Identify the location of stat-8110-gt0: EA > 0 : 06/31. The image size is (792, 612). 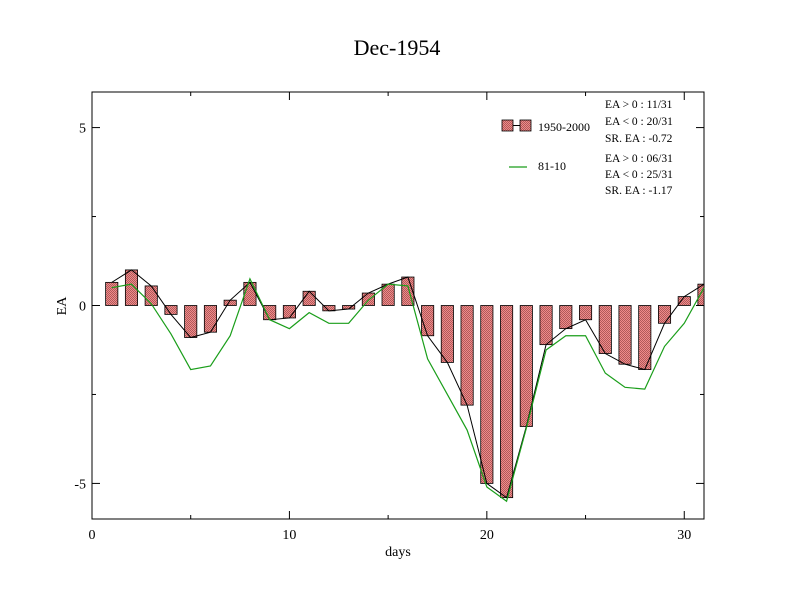
(639, 159).